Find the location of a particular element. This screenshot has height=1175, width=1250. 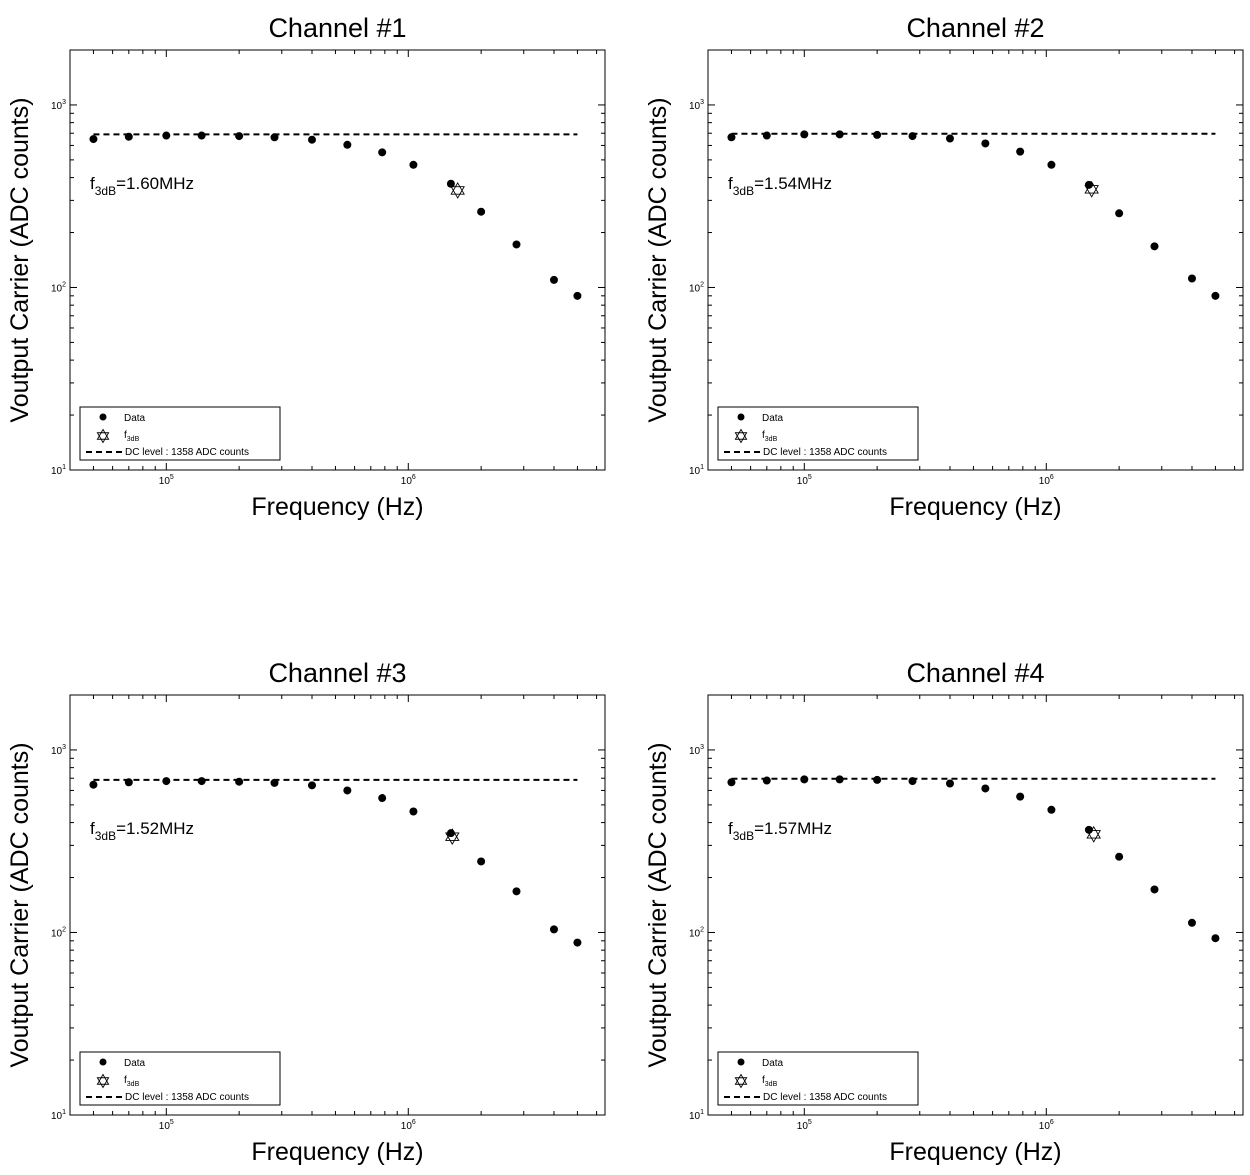

f3db-annotation: f3dB=1.54MHz is located at coordinates (780, 186).